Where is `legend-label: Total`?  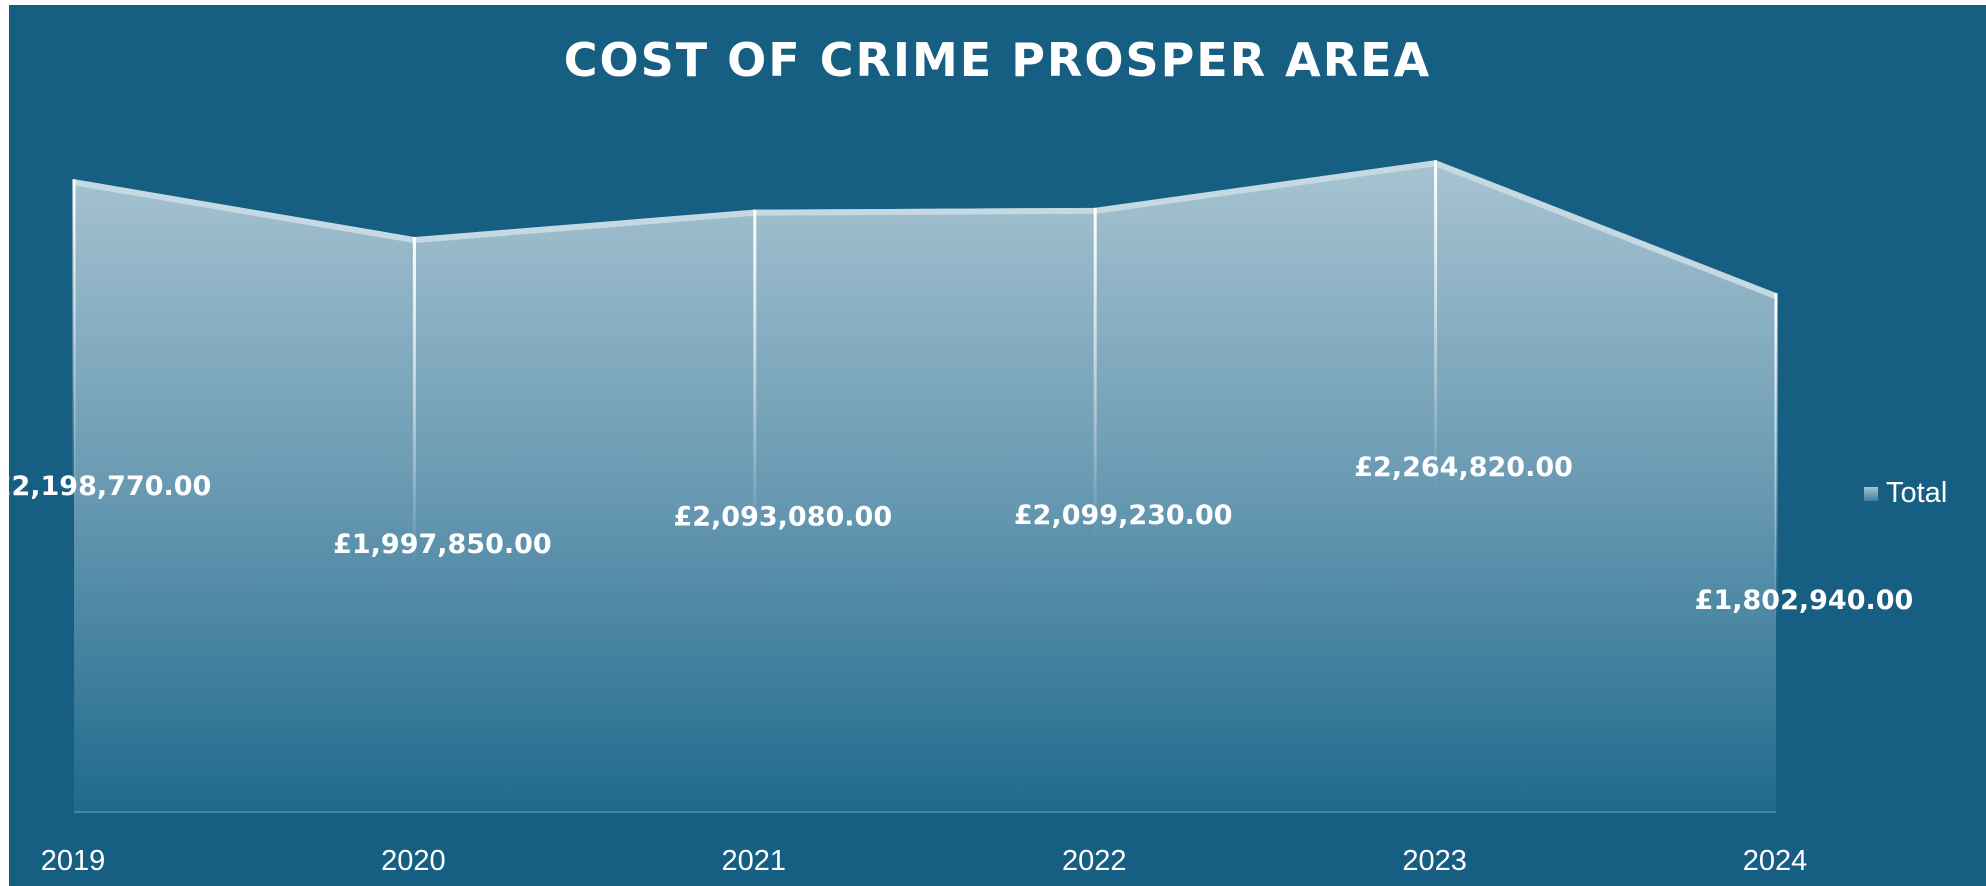 legend-label: Total is located at coordinates (1917, 493).